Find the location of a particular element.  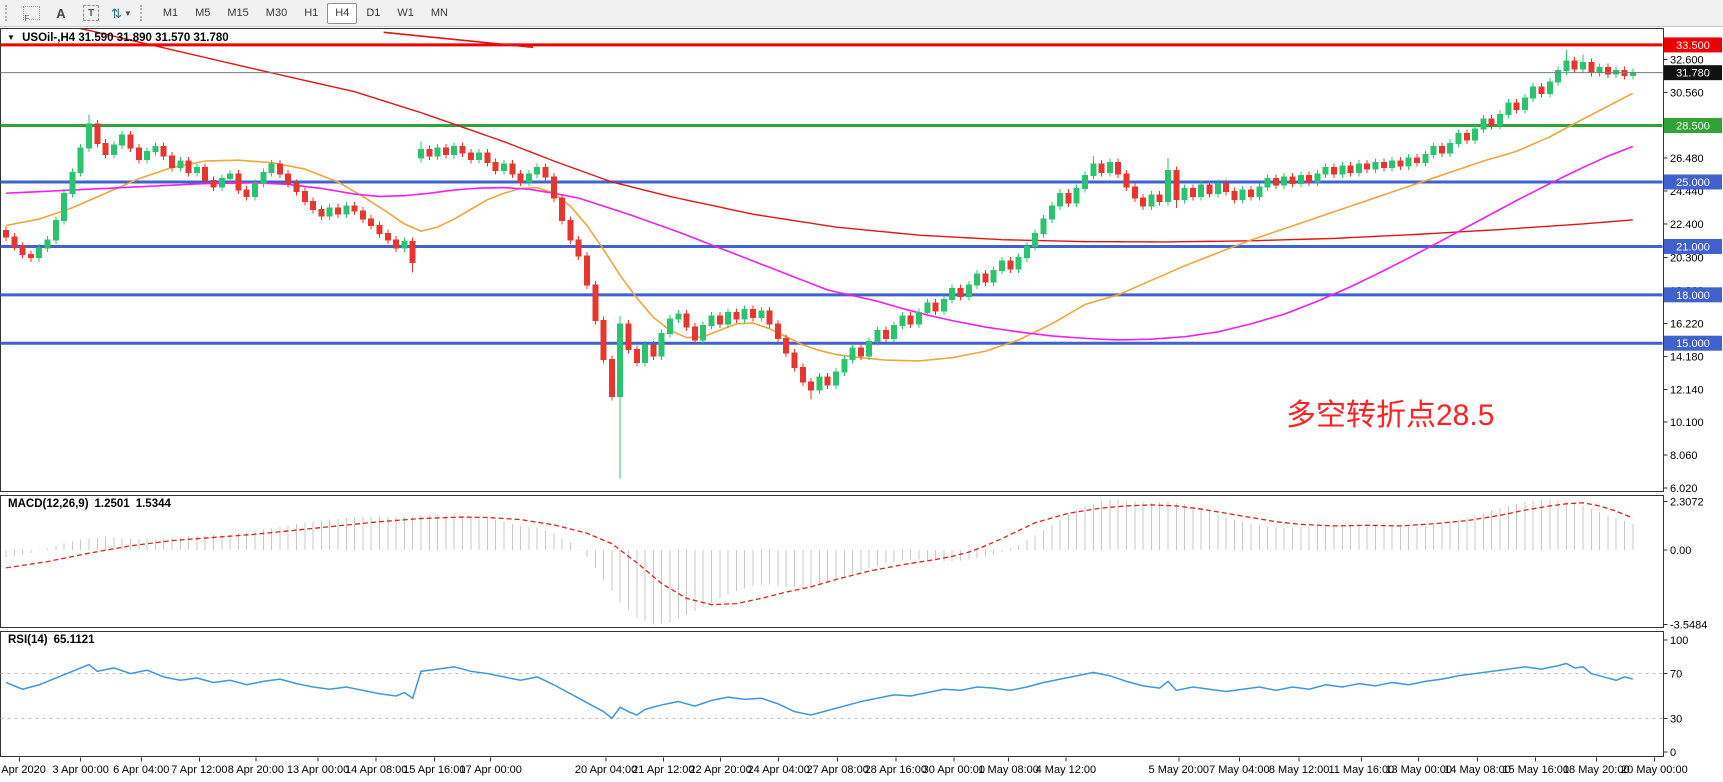

toolbar-grip is located at coordinates (7, 13).